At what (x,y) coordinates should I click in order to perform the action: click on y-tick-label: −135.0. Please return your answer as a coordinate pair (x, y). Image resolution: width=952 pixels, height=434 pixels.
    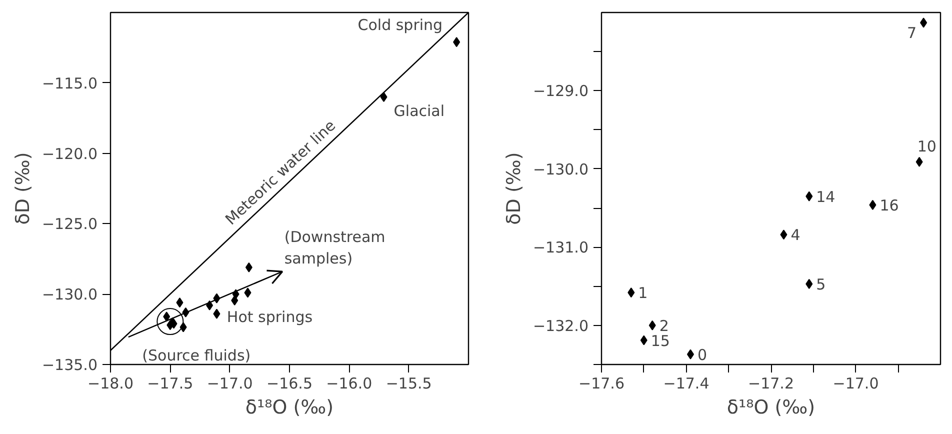
    Looking at the image, I should click on (70, 365).